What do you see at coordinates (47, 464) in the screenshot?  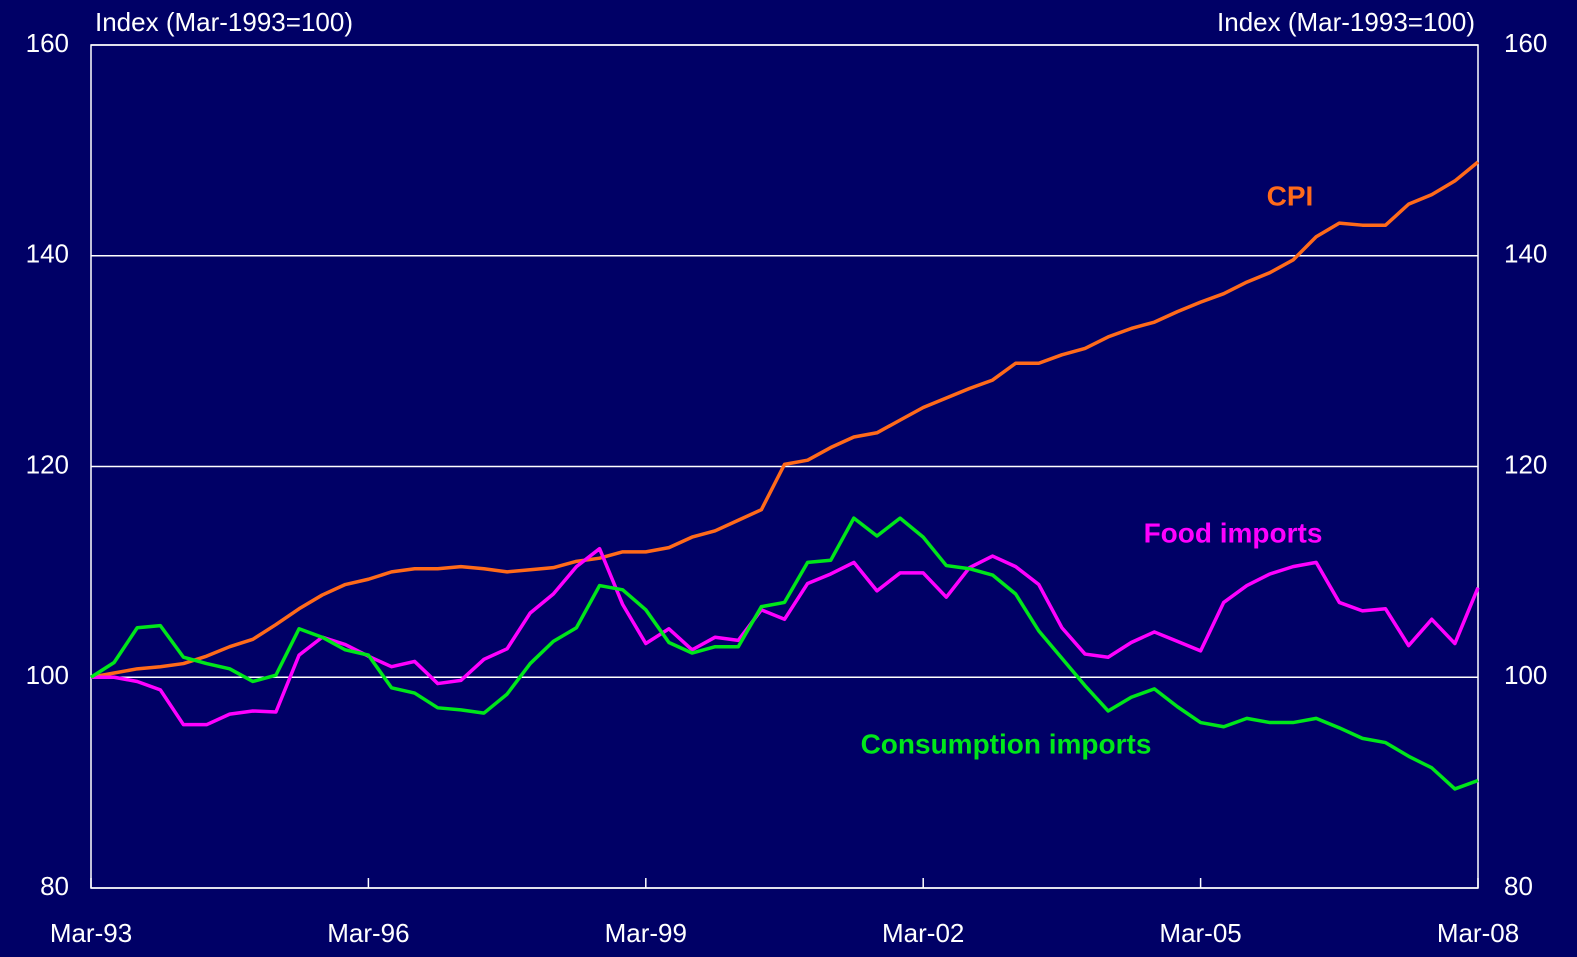 I see `y-tick-label: 120` at bounding box center [47, 464].